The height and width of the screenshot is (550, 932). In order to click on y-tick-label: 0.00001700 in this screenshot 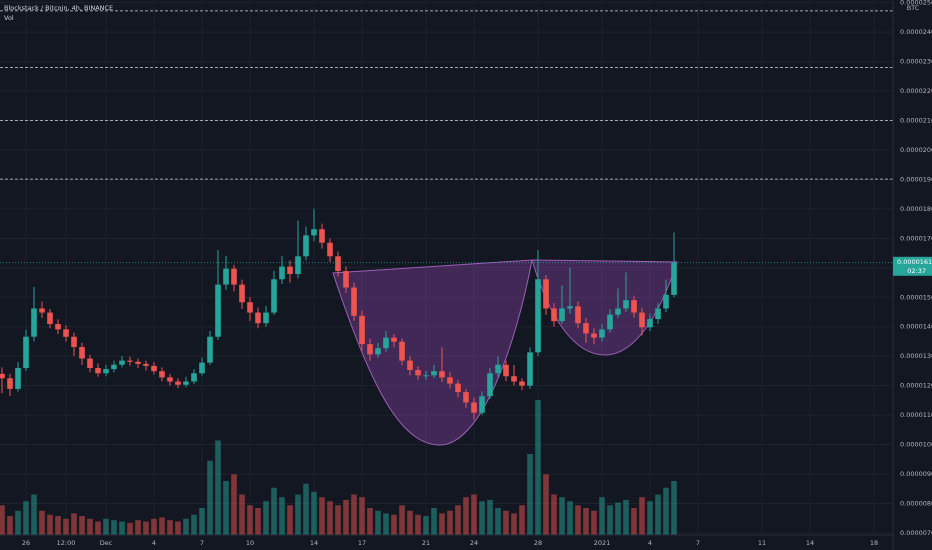, I will do `click(916, 238)`.